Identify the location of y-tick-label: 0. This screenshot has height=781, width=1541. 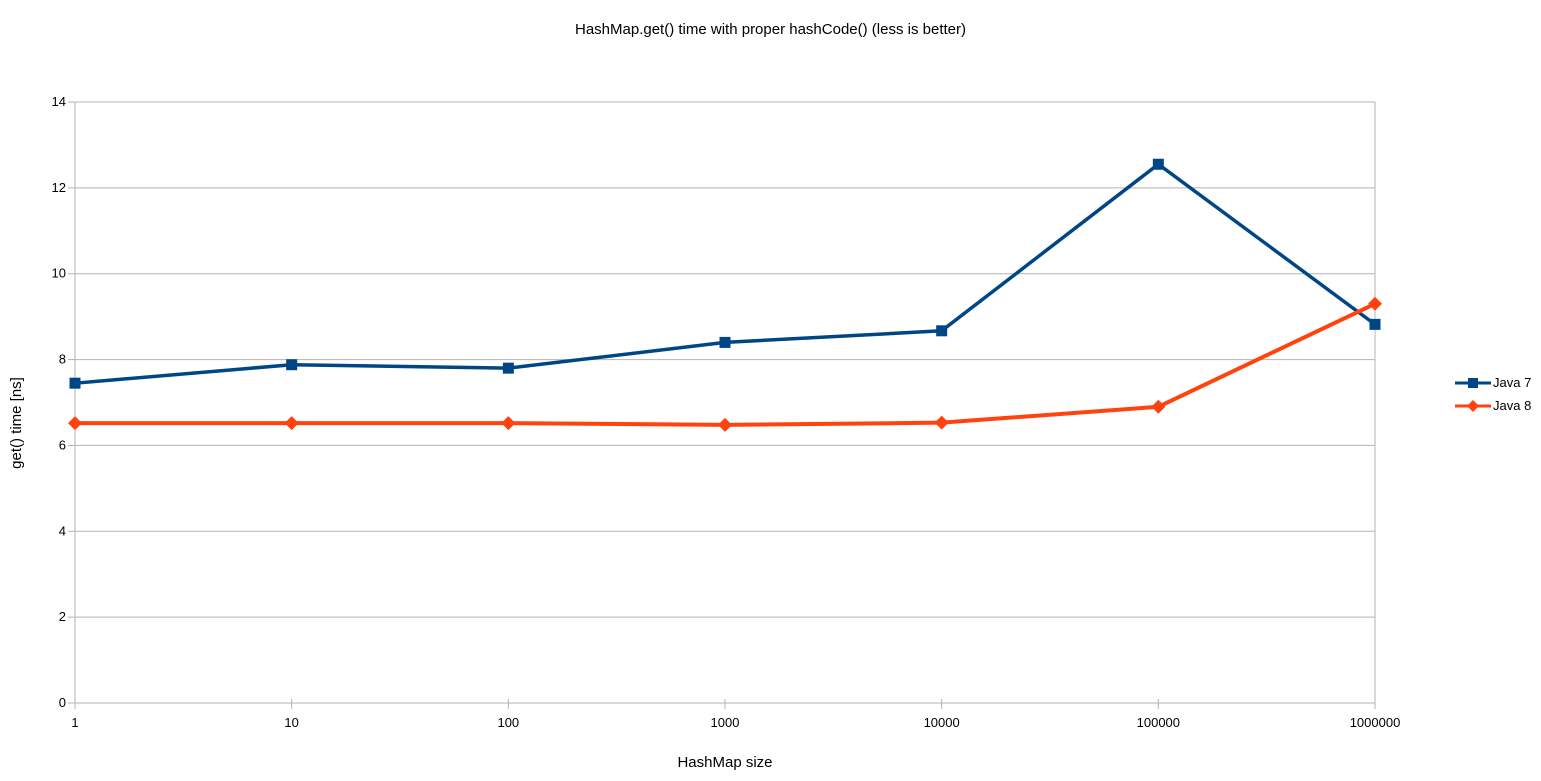
(62, 702).